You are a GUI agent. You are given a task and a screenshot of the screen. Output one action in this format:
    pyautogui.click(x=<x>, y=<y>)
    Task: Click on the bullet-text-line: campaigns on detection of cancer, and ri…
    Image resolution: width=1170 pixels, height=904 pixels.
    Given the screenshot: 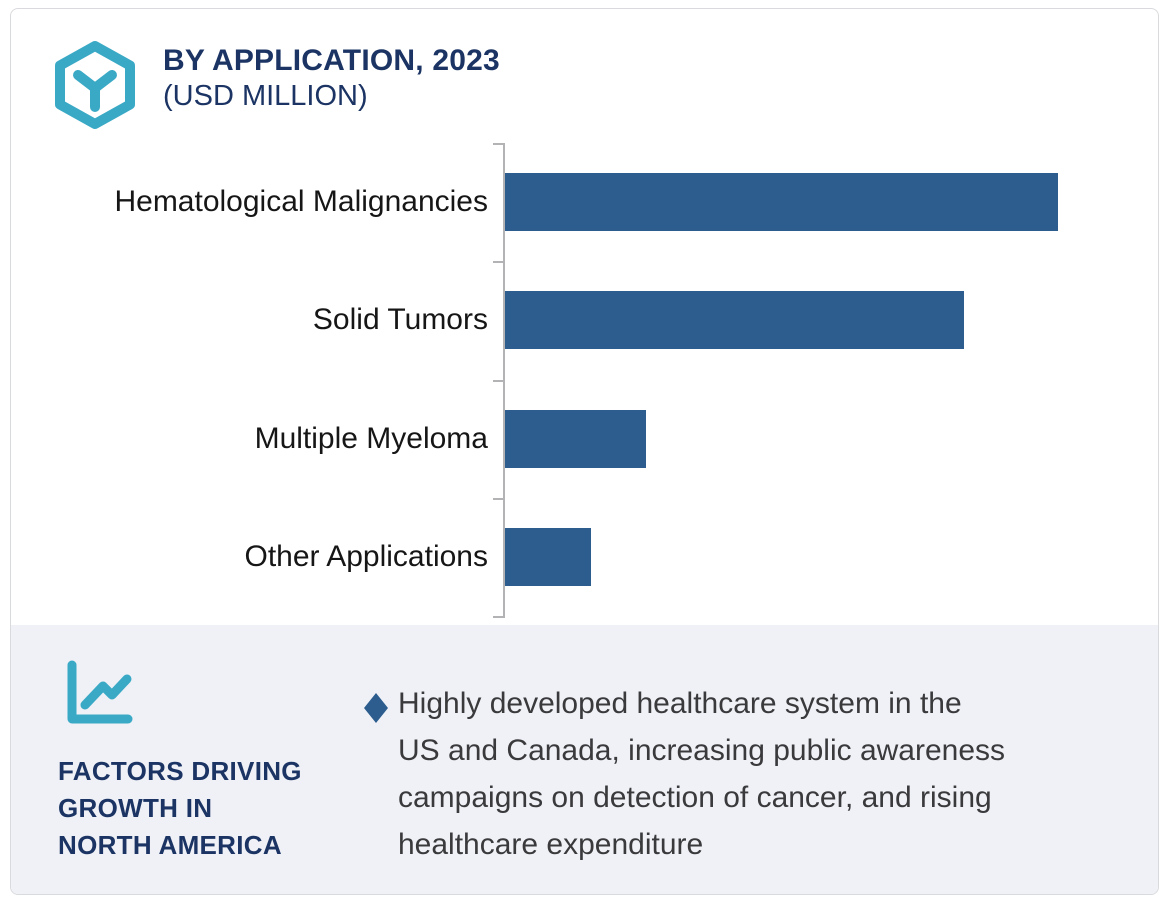 What is the action you would take?
    pyautogui.click(x=695, y=797)
    